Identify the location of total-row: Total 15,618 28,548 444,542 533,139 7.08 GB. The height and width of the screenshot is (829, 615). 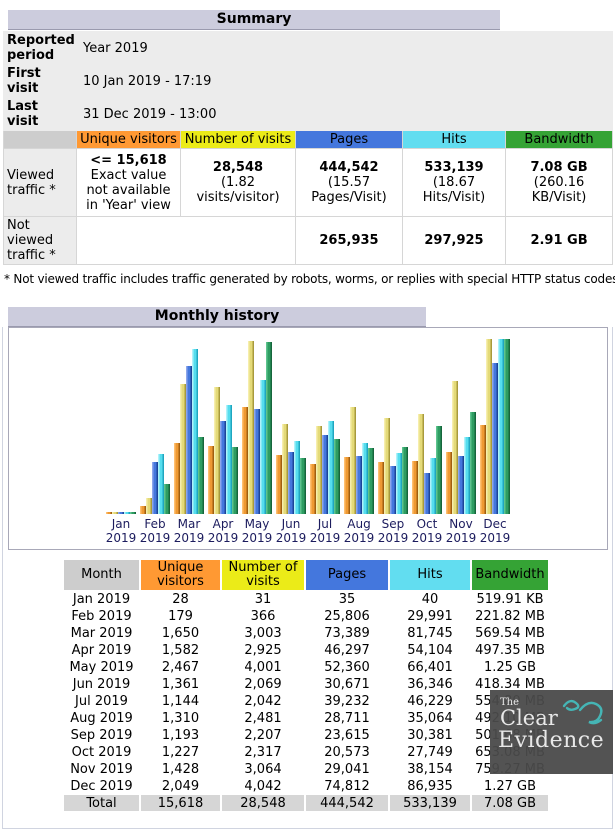
(306, 803).